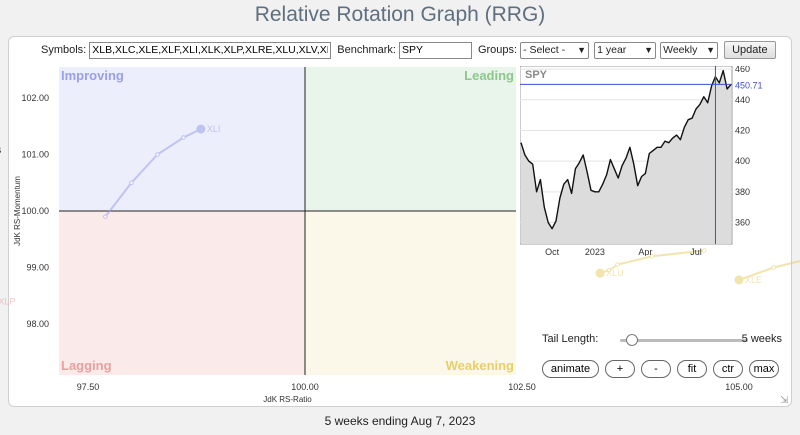 The width and height of the screenshot is (800, 435). I want to click on tail-head-xli, so click(201, 129).